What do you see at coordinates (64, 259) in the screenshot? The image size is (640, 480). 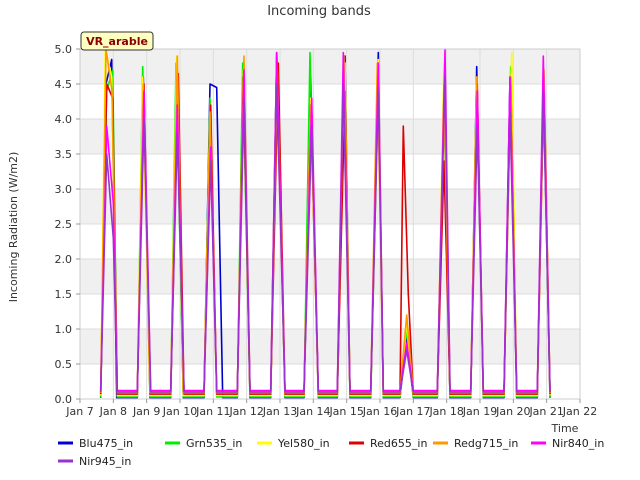 I see `y-tick-label: 2.0` at bounding box center [64, 259].